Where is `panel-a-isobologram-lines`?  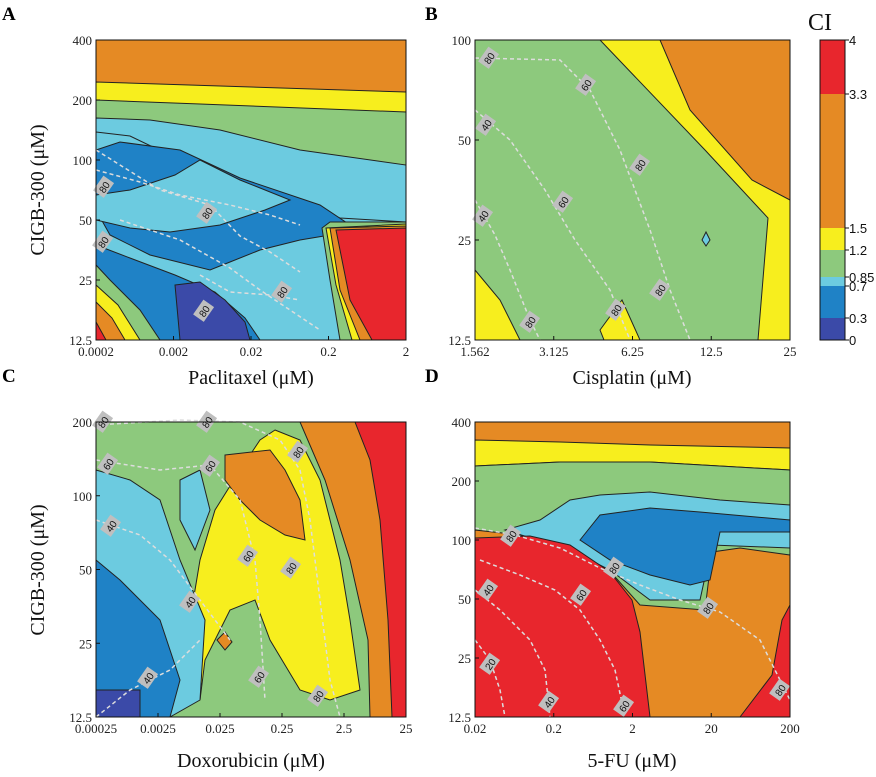
panel-a-isobologram-lines is located at coordinates (208, 240).